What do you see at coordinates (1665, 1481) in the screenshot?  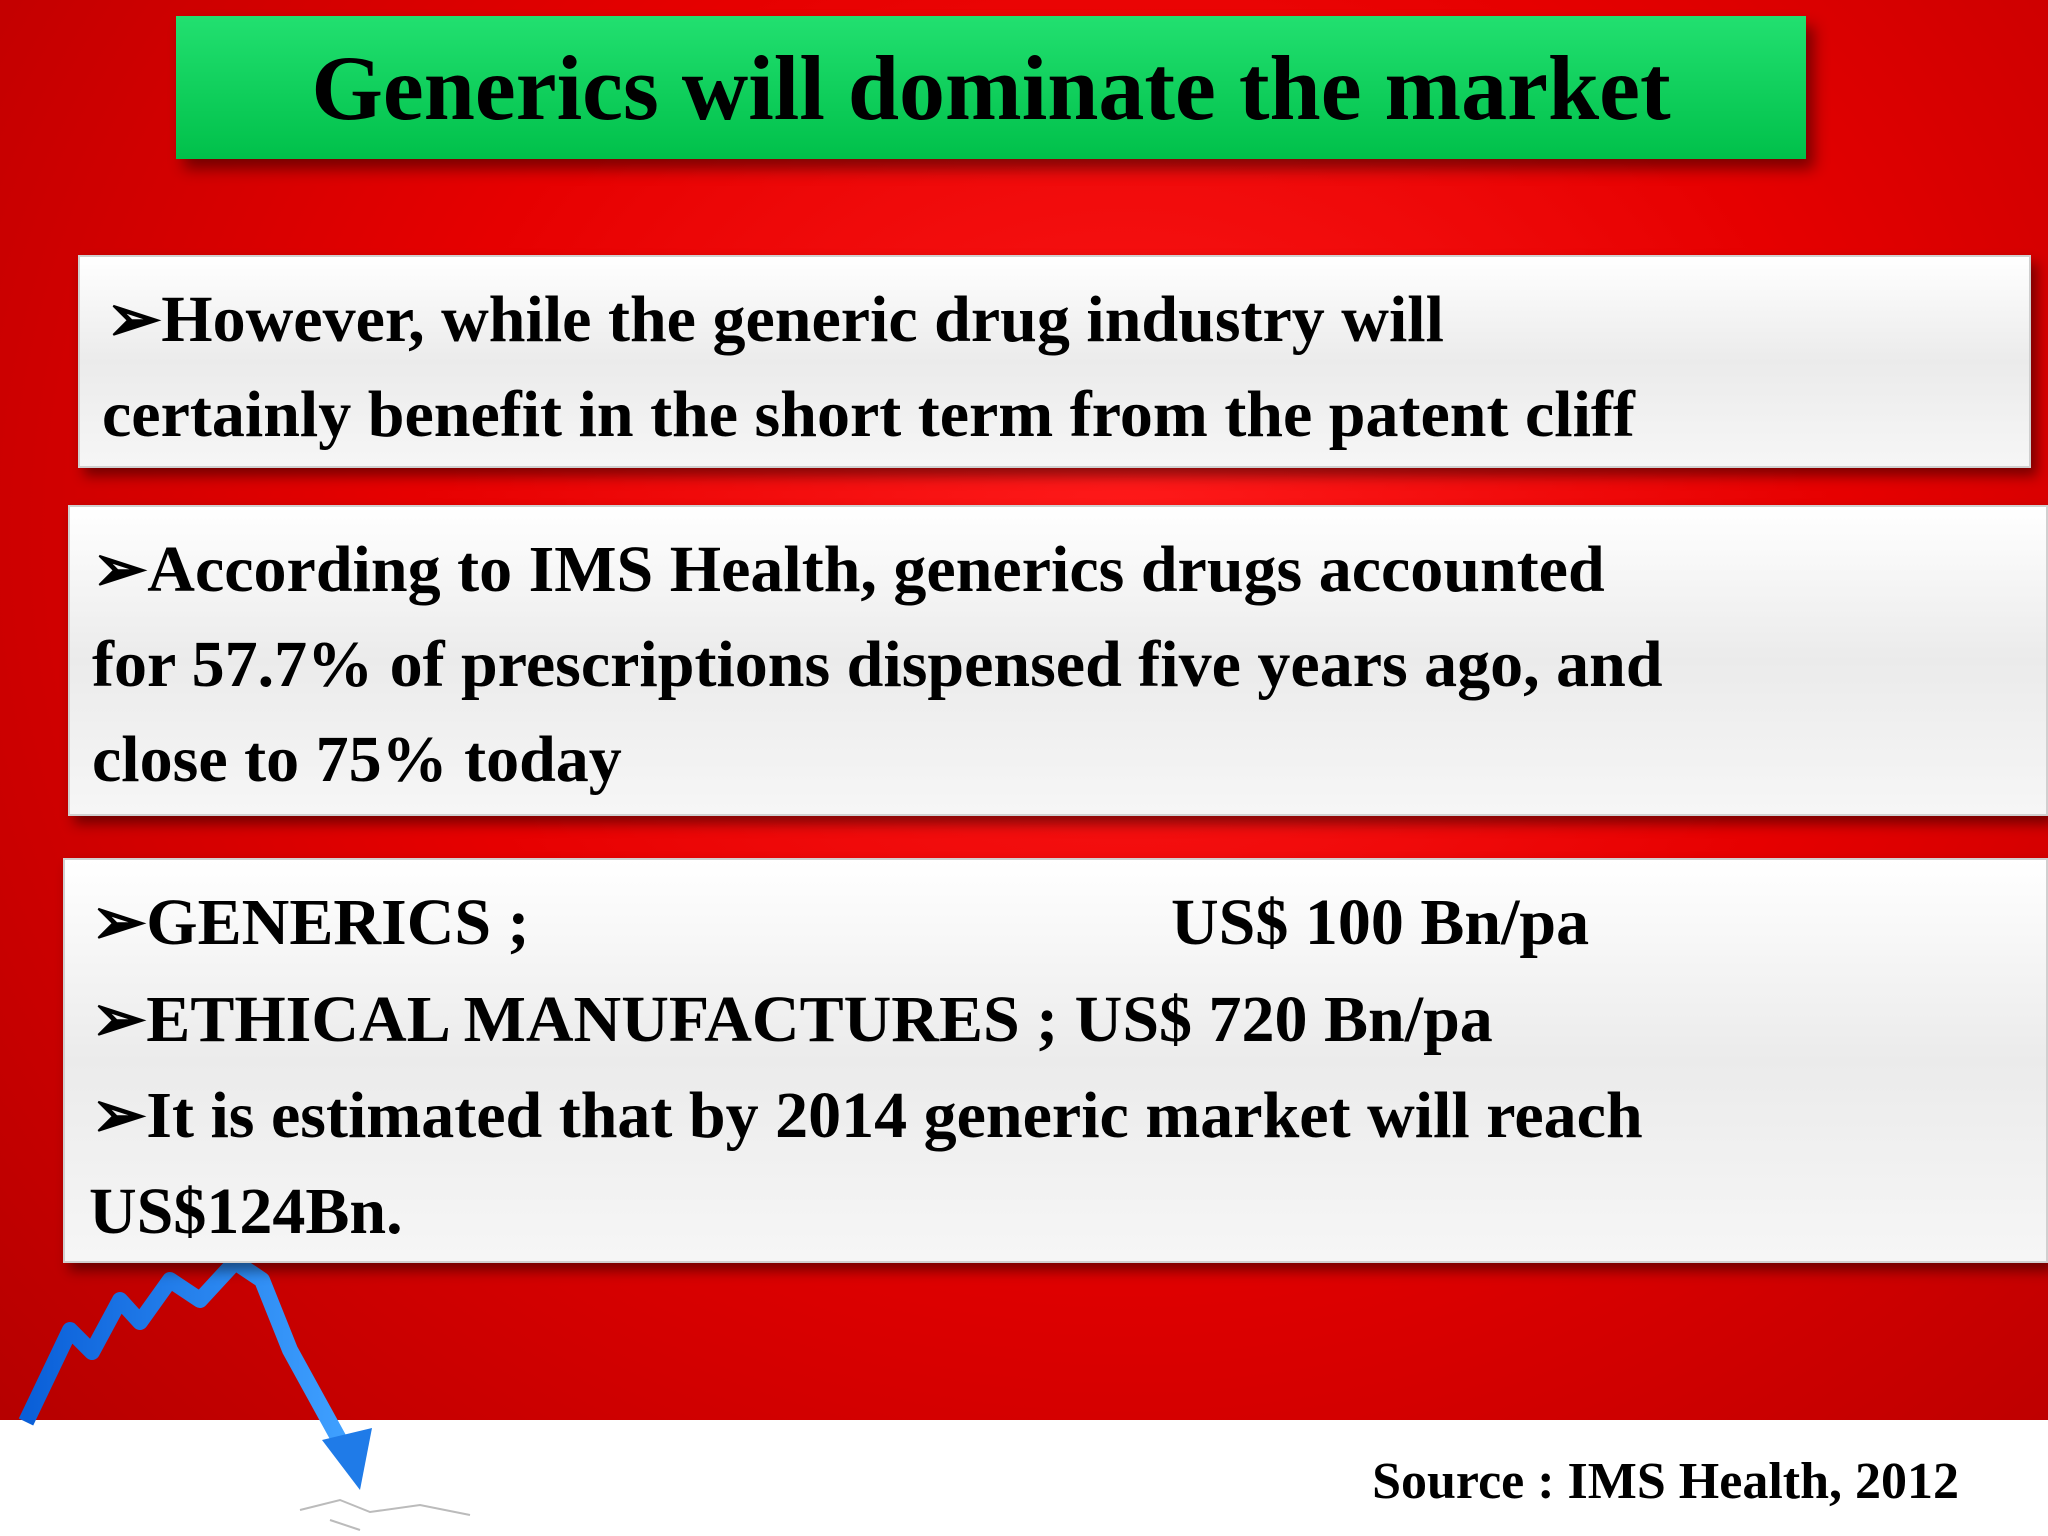 I see `source: Source : IMS Health, 2012` at bounding box center [1665, 1481].